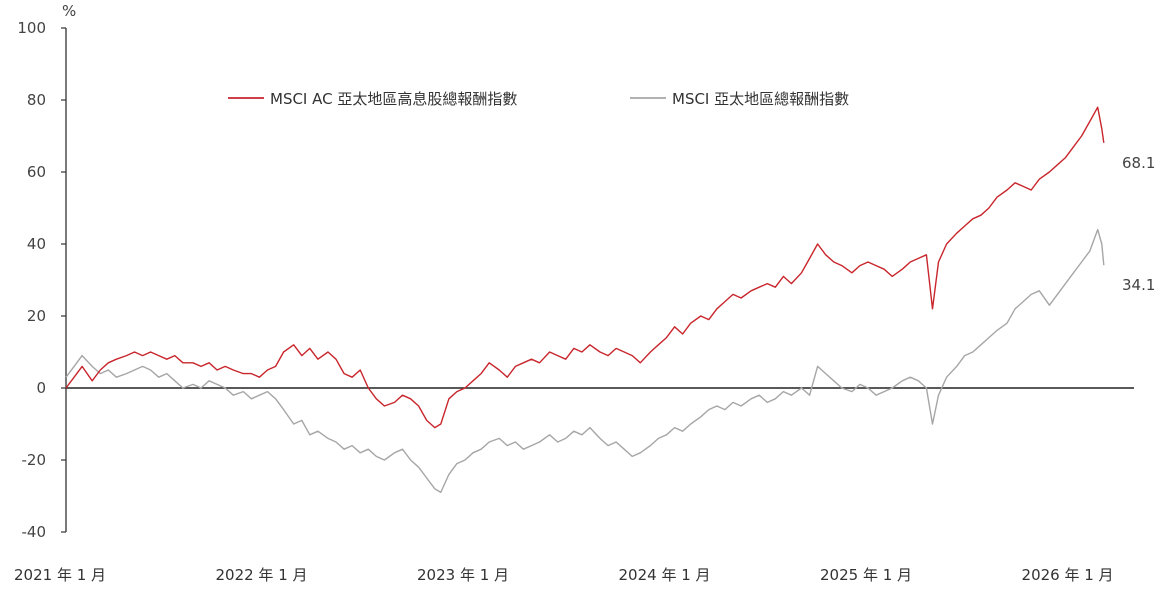 Image resolution: width=1172 pixels, height=590 pixels. I want to click on x-tick-label: 2023 年 1 月, so click(463, 575).